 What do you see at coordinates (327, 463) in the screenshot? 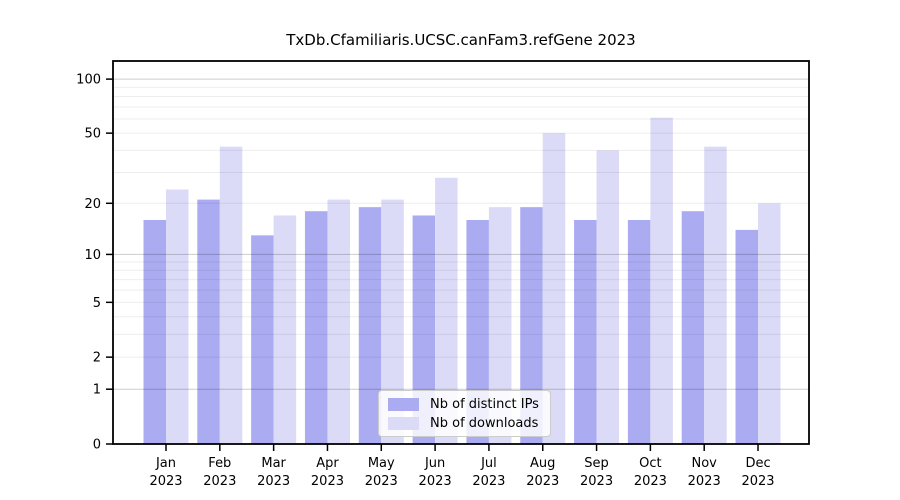
I see `x-tick-label-month: Apr` at bounding box center [327, 463].